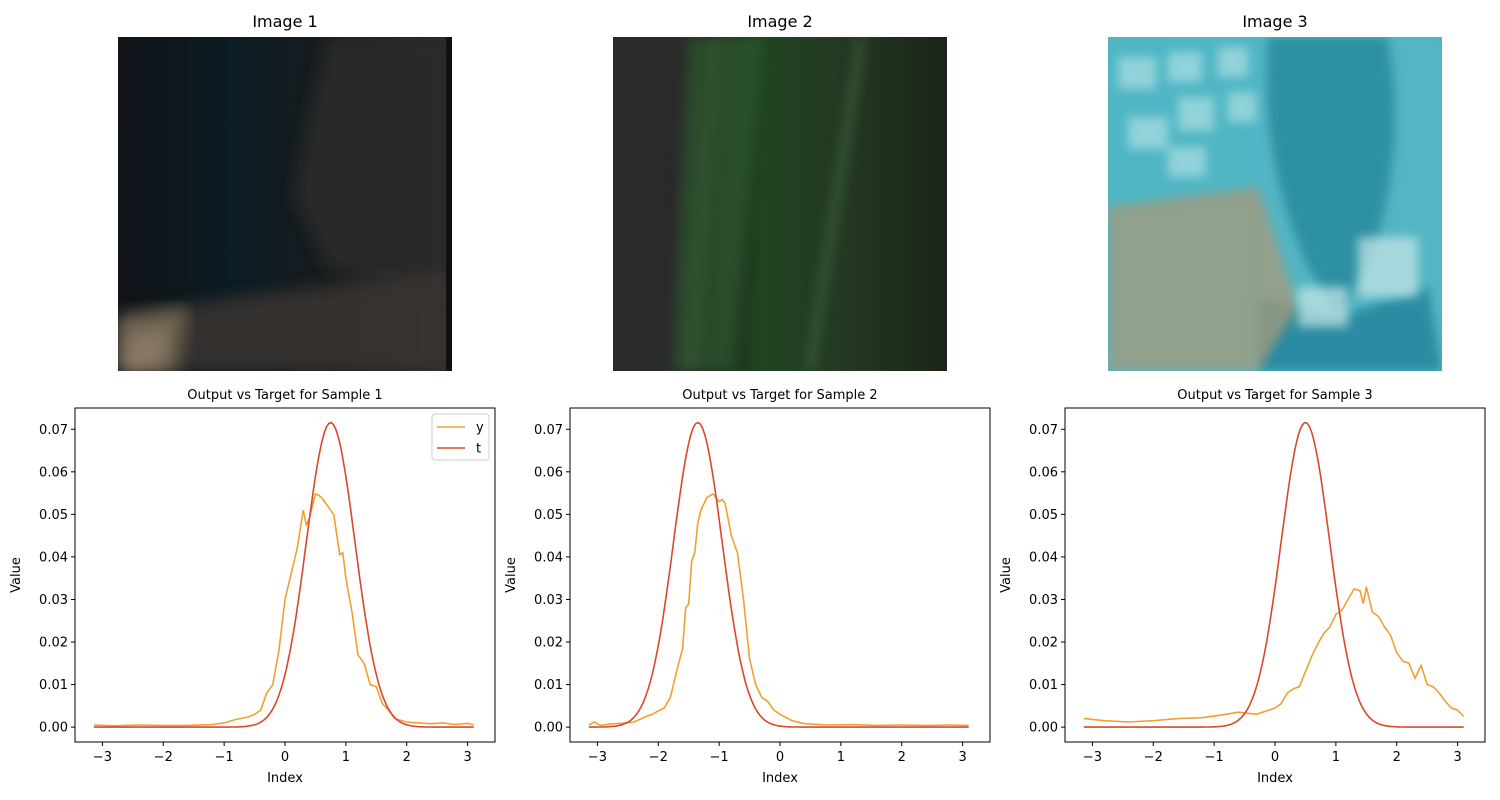 This screenshot has height=800, width=1500. I want to click on chart-title: Output vs Target for Sample 2, so click(779, 395).